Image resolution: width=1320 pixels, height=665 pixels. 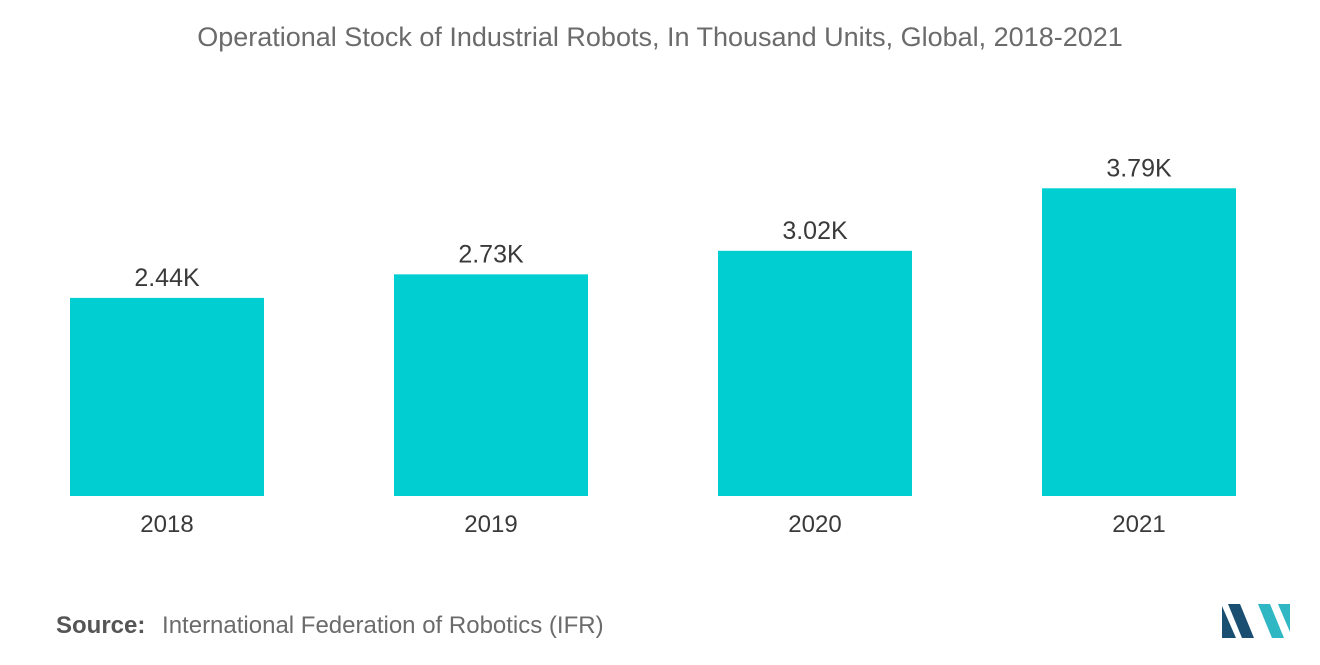 What do you see at coordinates (1139, 168) in the screenshot?
I see `data-label-2021: 3.79K` at bounding box center [1139, 168].